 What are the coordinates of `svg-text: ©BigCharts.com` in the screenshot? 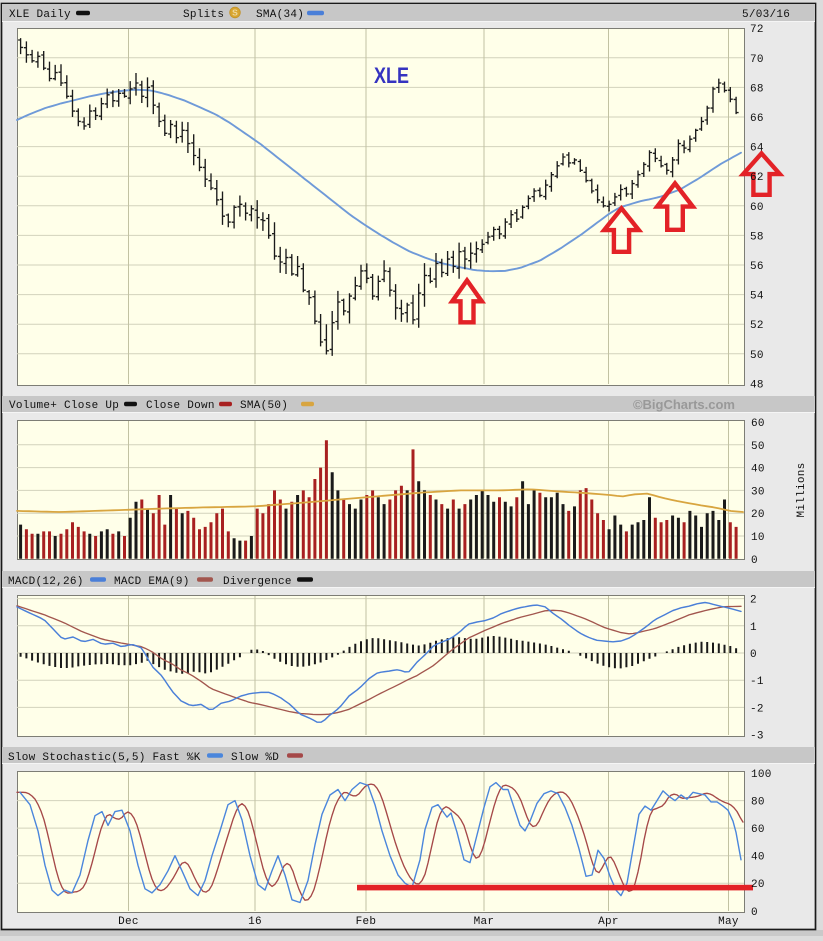 It's located at (684, 404).